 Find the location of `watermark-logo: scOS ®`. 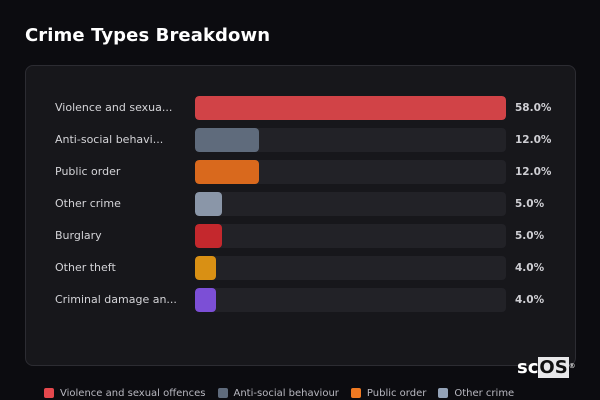

watermark-logo: scOS ® is located at coordinates (546, 367).